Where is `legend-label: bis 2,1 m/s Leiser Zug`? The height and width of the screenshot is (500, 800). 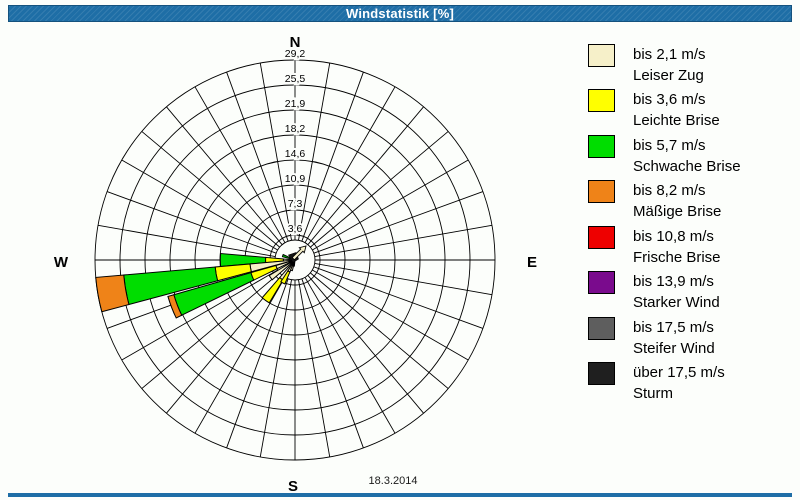 legend-label: bis 2,1 m/s Leiser Zug is located at coordinates (669, 65).